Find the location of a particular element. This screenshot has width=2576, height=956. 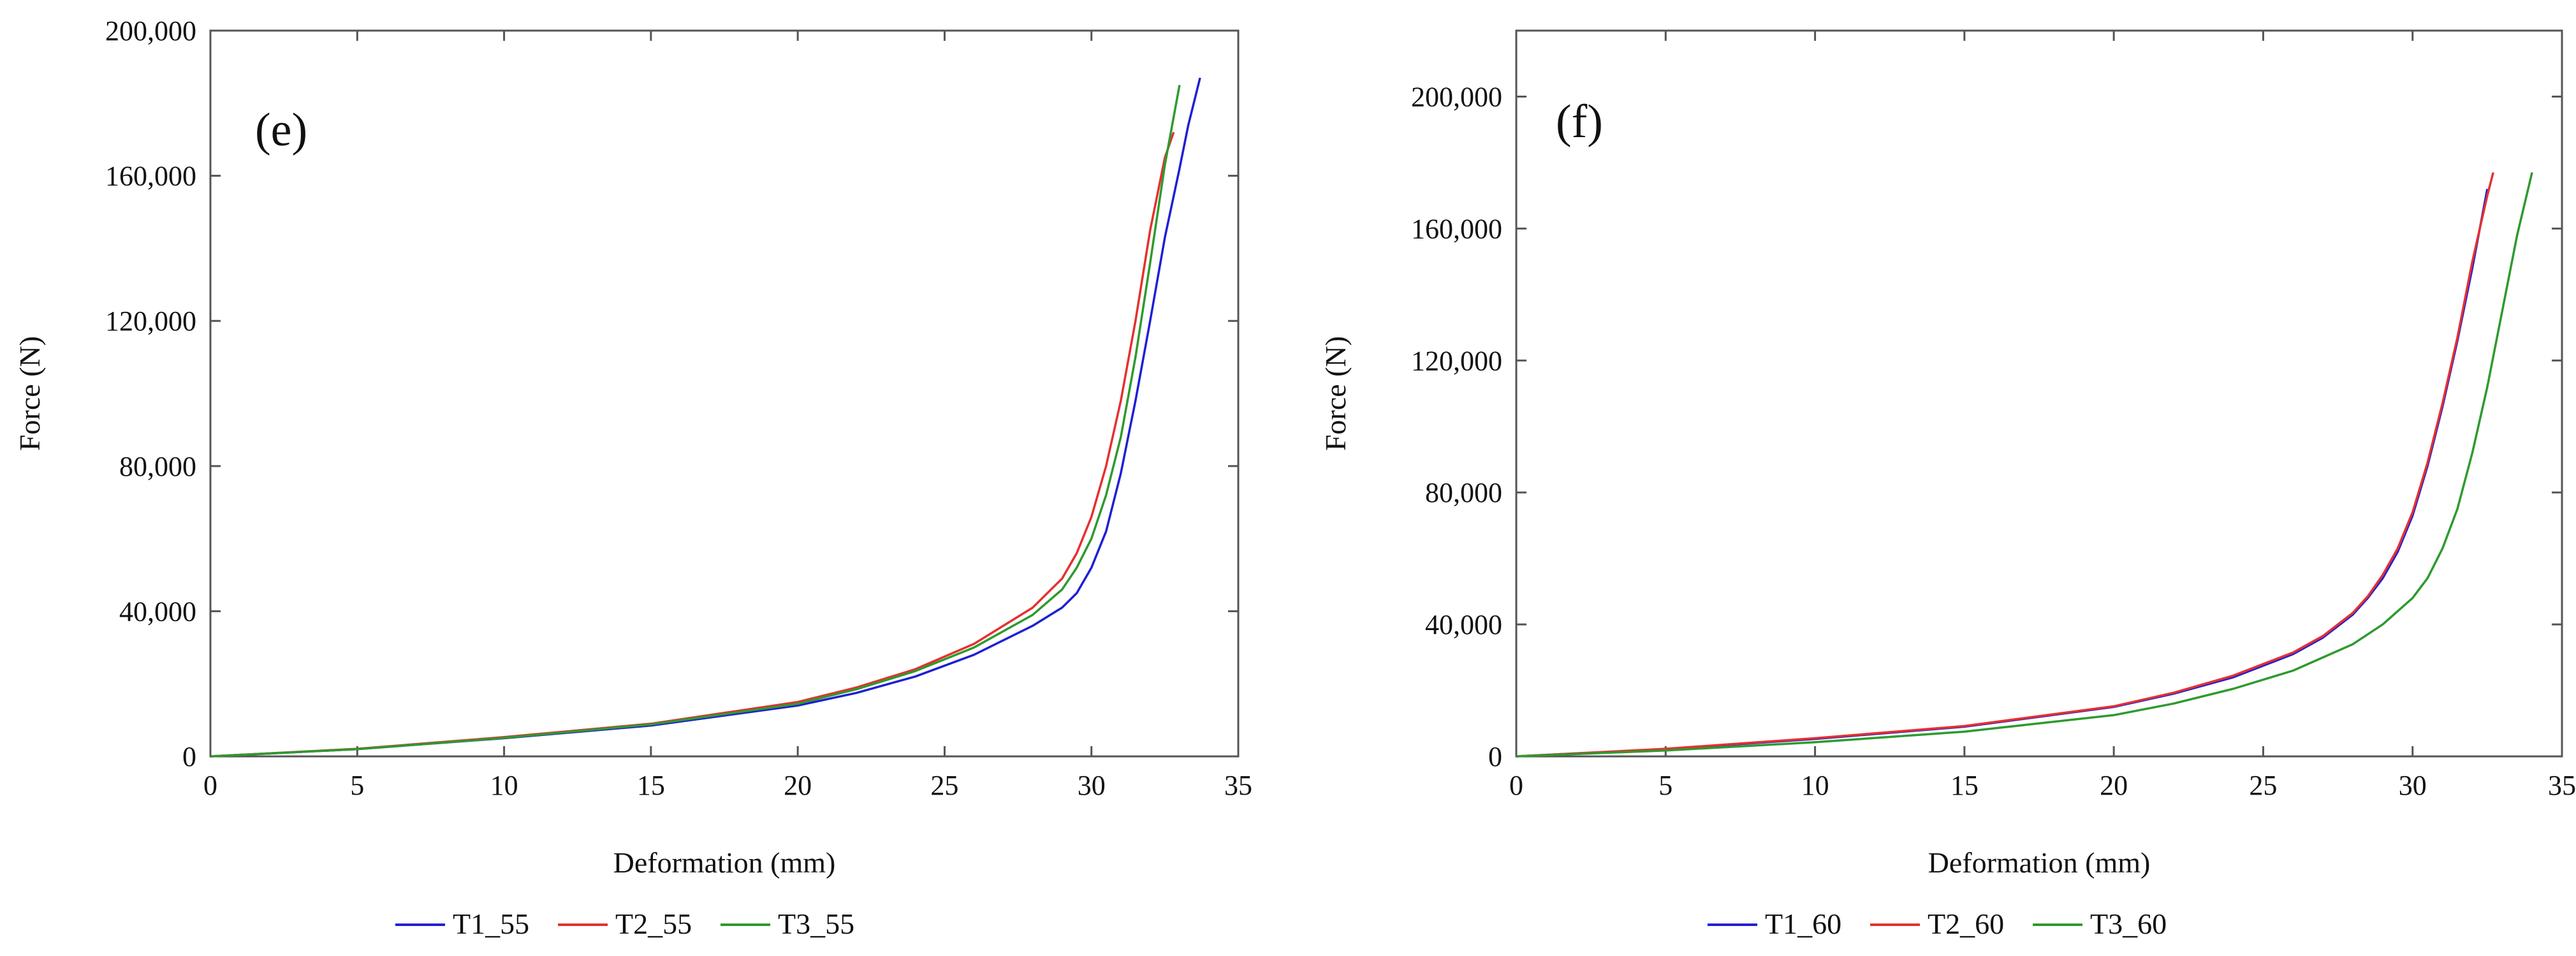

x-axis-title-f: Deformation (mm) is located at coordinates (2039, 862).